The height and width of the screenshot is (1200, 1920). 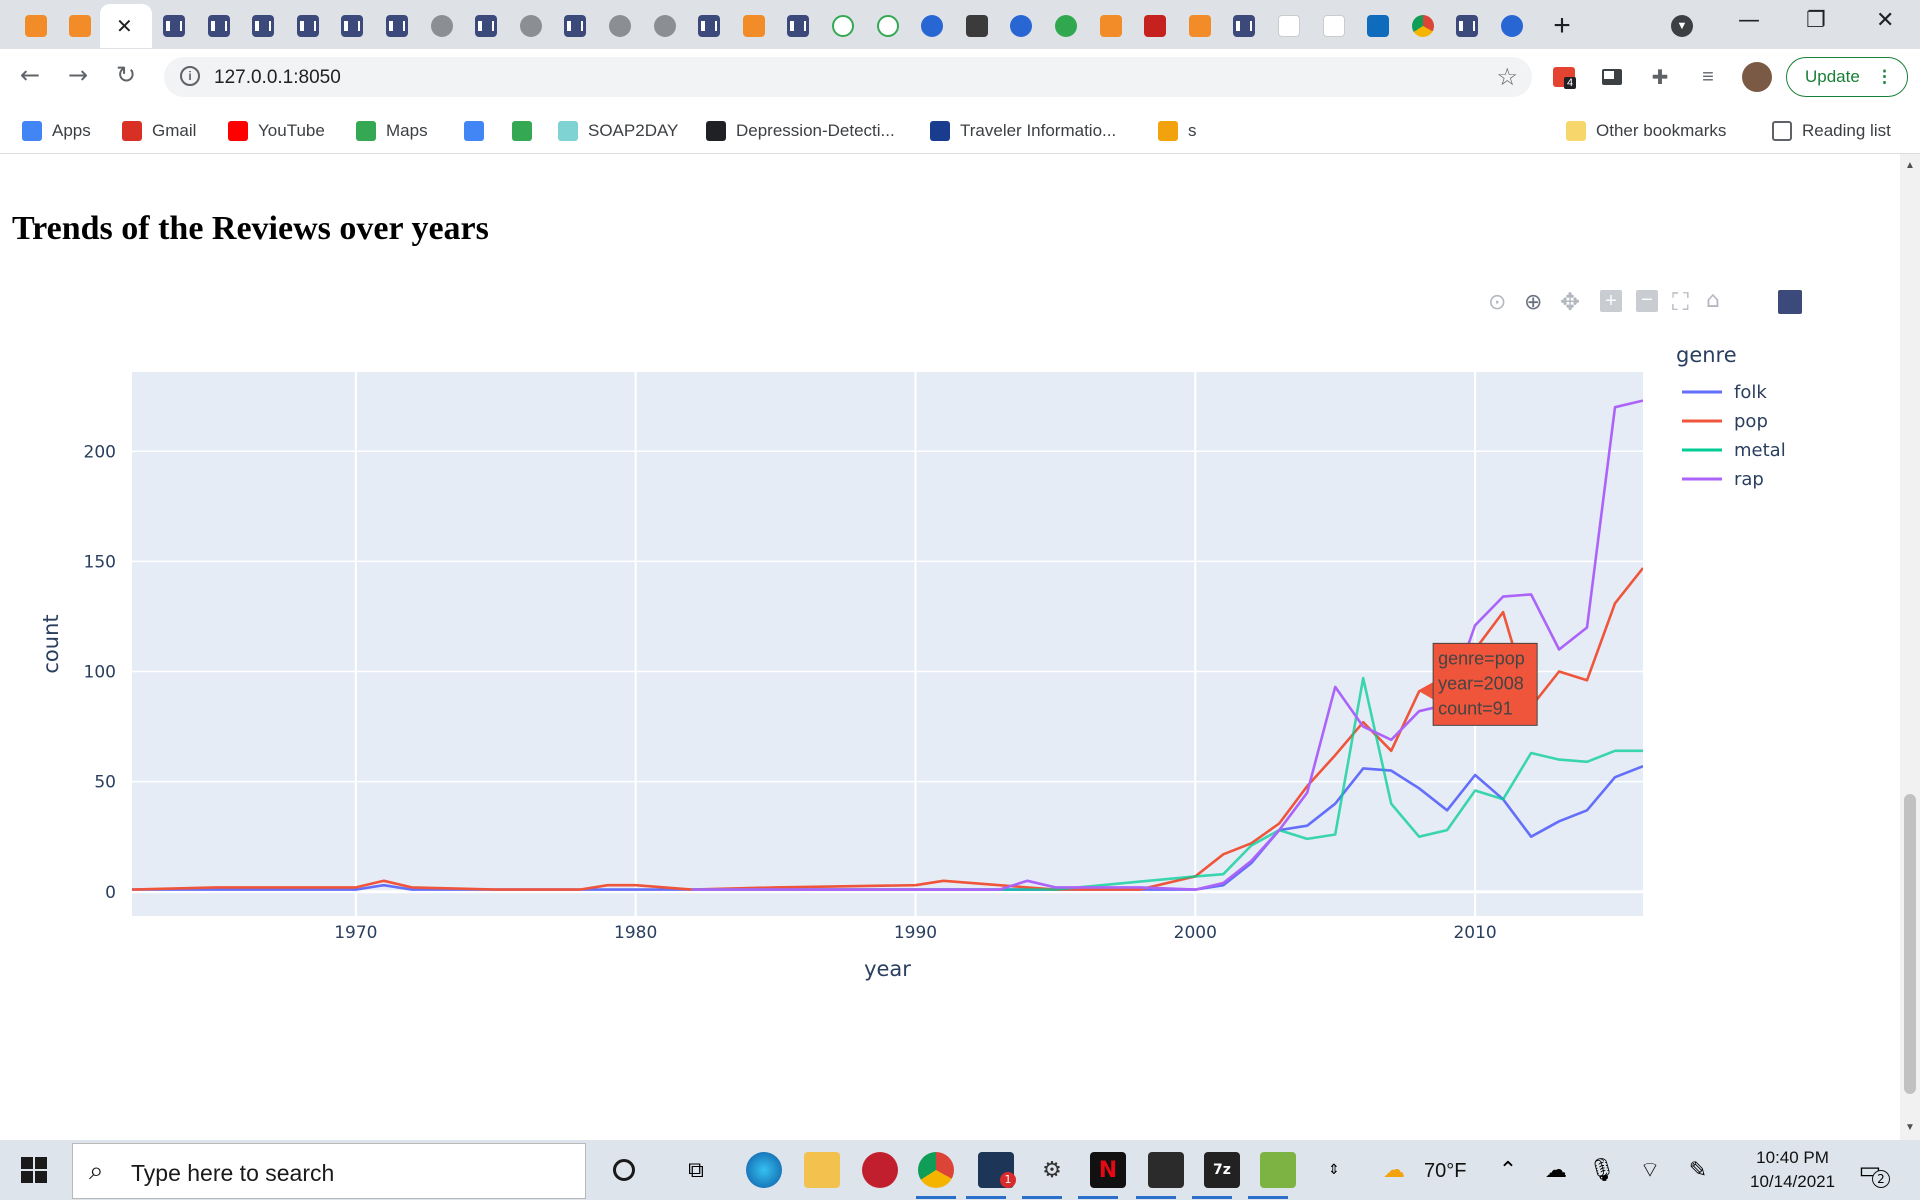 I want to click on bookmark-item: SOAP2DAY, so click(x=618, y=131).